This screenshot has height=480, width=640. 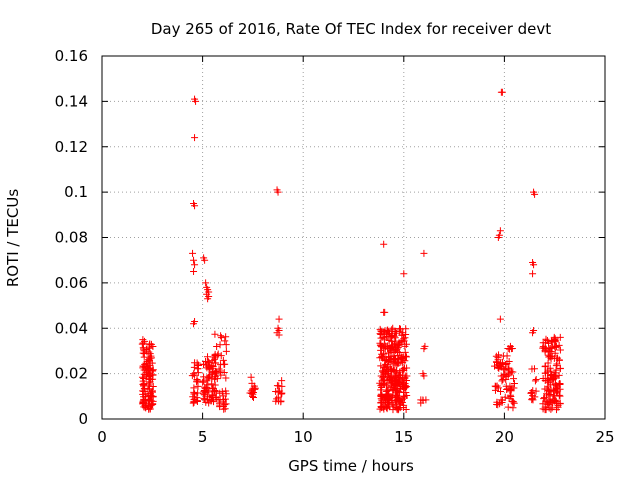 What do you see at coordinates (71, 283) in the screenshot?
I see `y-tick-label: 0.06` at bounding box center [71, 283].